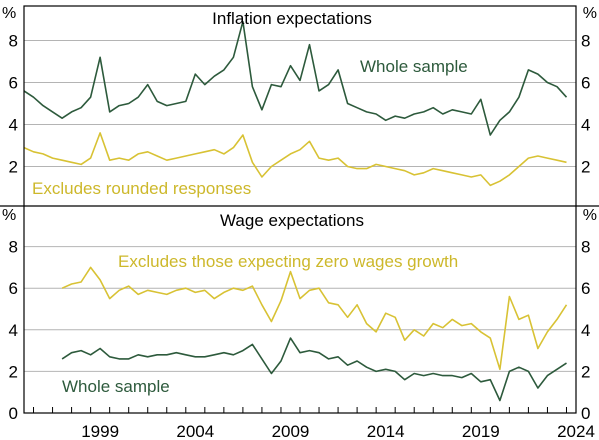 The image size is (599, 440). Describe the element at coordinates (481, 431) in the screenshot. I see `x-tick-label: 2019` at that location.